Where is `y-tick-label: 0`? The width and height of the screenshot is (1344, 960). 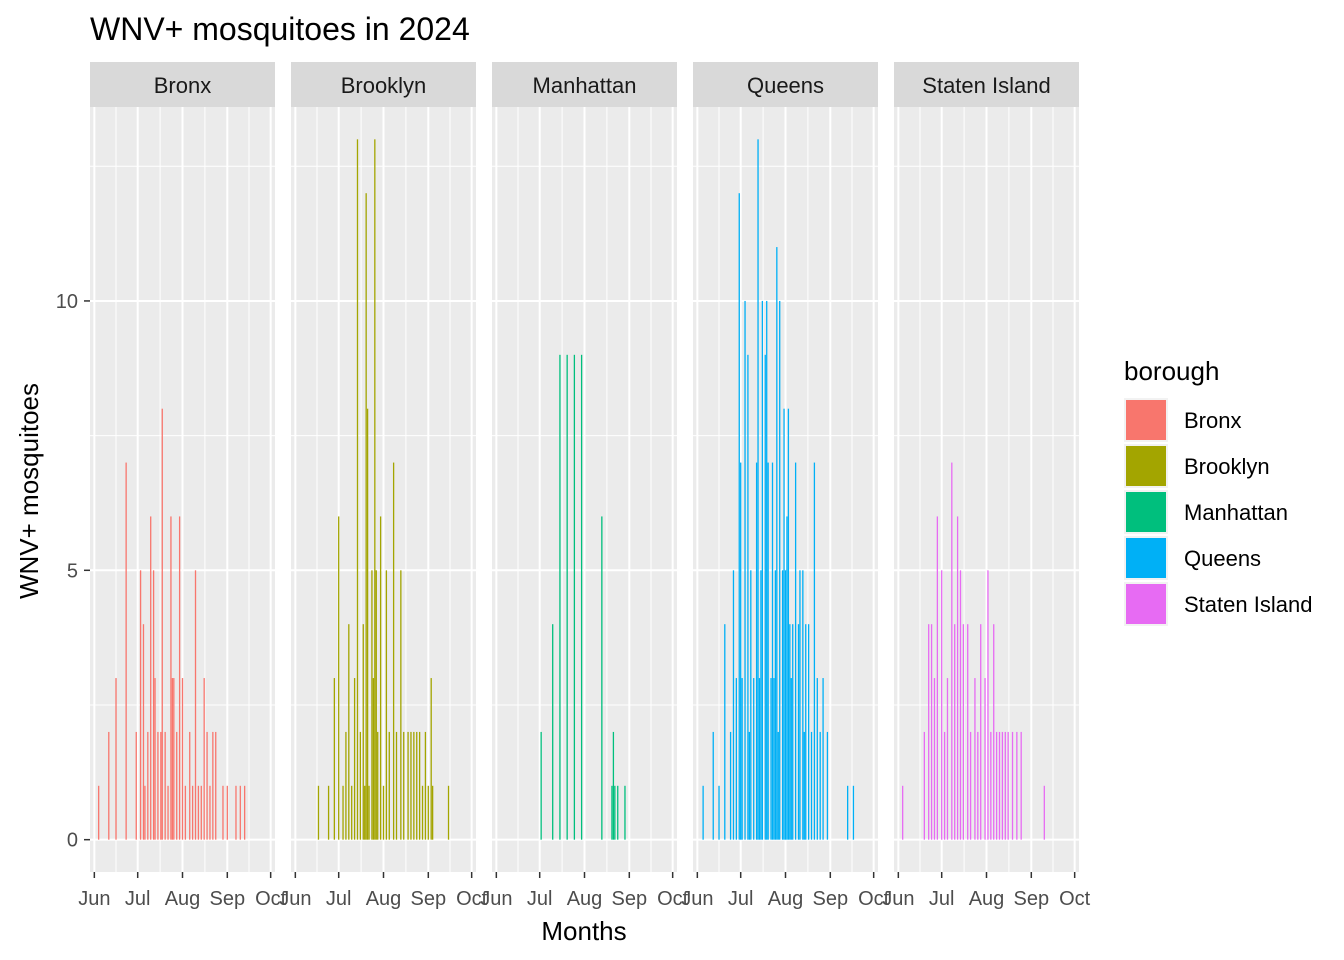 y-tick-label: 0 is located at coordinates (72, 841).